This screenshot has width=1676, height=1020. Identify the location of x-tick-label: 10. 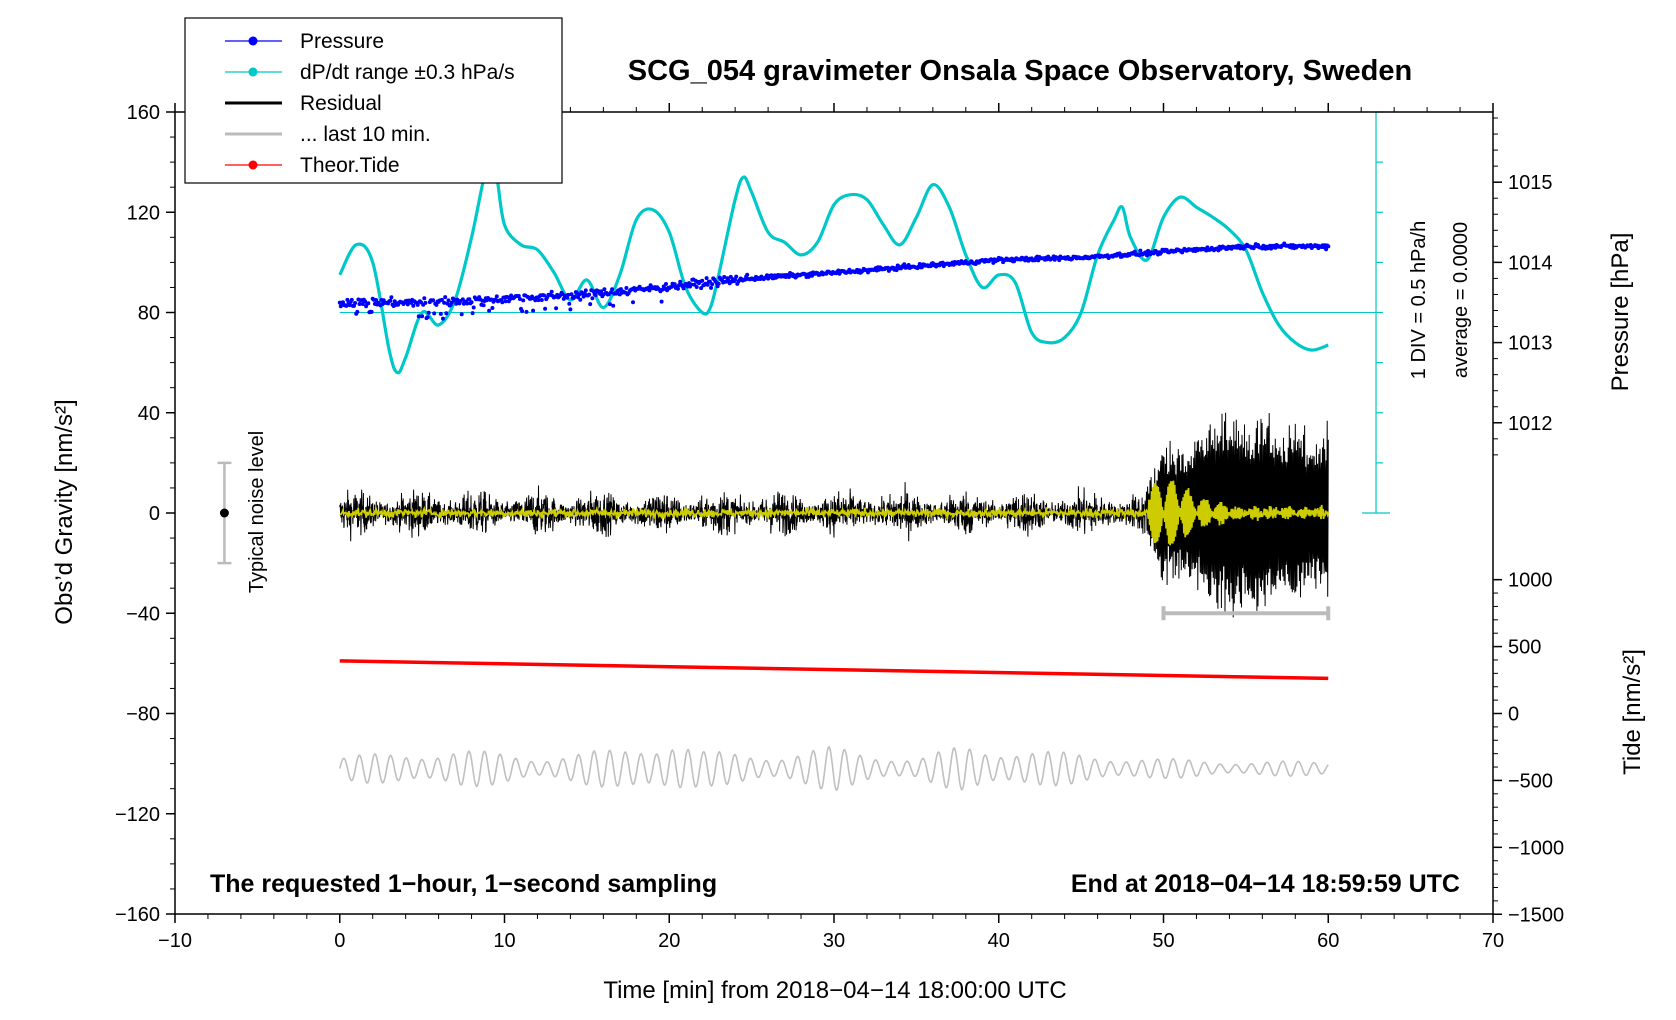
(504, 941).